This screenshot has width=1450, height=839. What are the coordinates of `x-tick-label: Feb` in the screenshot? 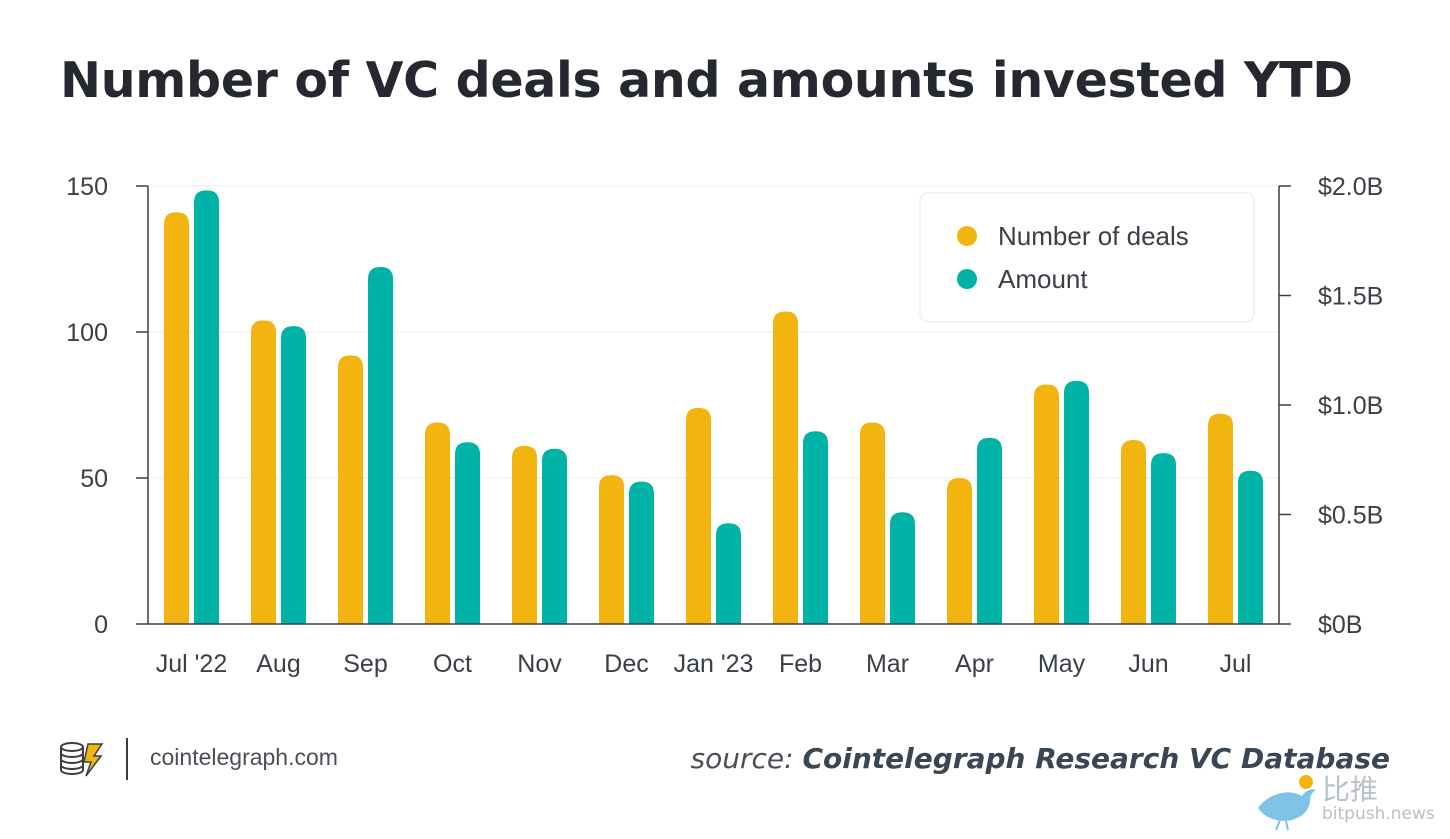 It's located at (800, 664).